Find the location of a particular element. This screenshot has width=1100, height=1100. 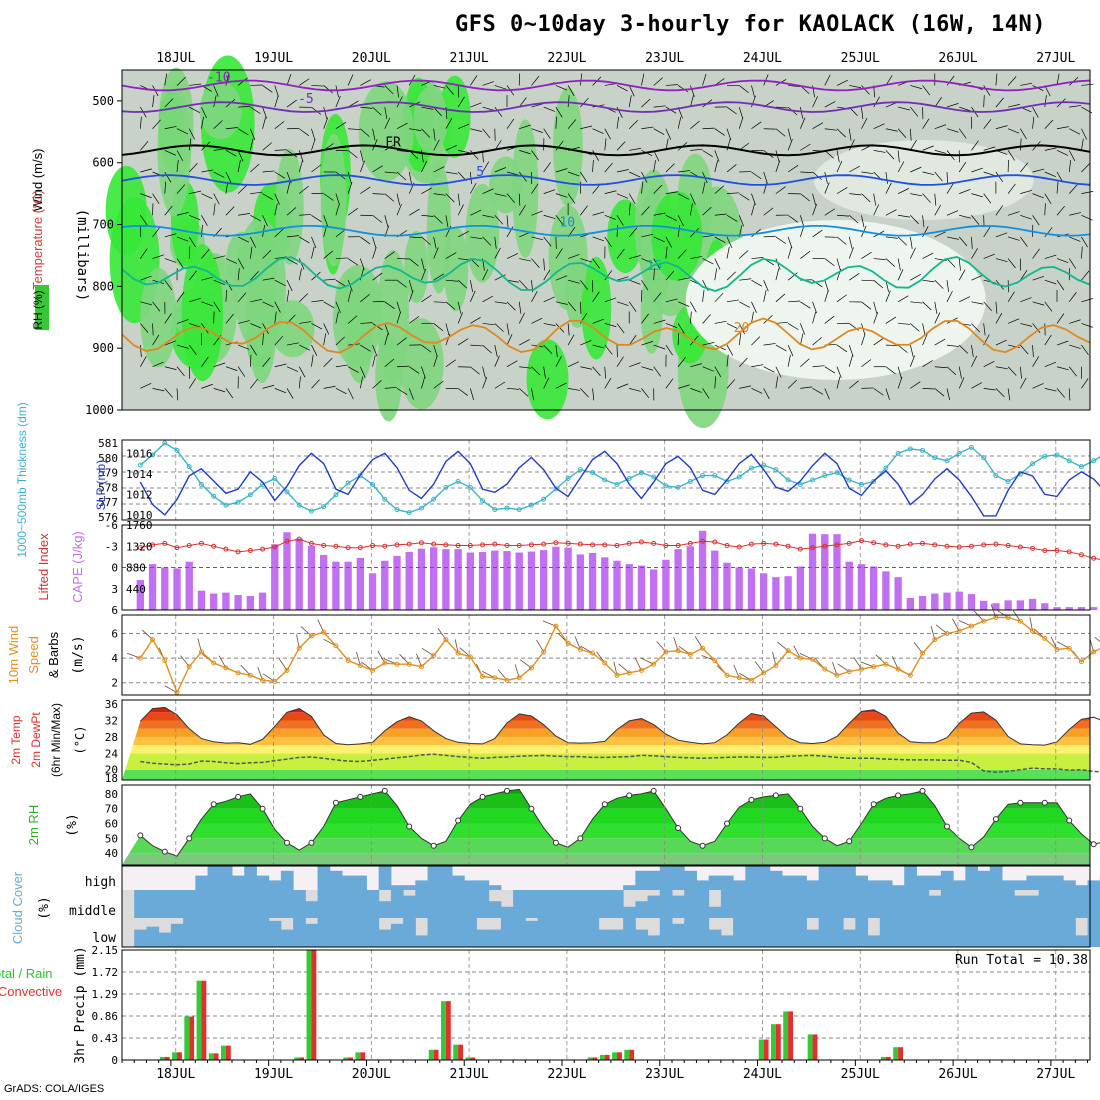

wind-axis-label-2: Speed is located at coordinates (33, 655).